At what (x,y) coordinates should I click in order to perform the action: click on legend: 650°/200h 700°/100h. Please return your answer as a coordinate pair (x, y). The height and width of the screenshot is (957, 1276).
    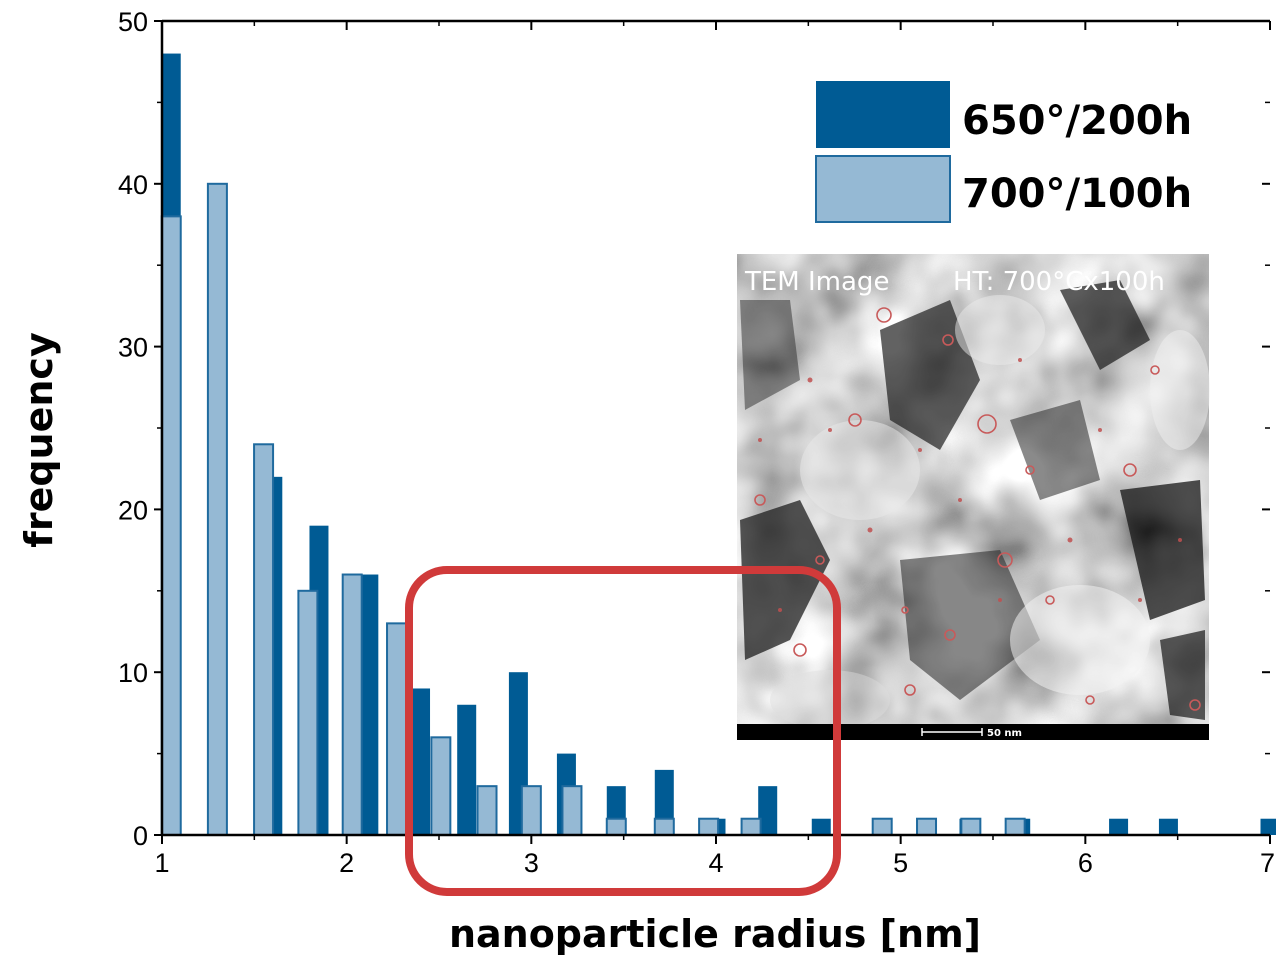
    Looking at the image, I should click on (1003, 152).